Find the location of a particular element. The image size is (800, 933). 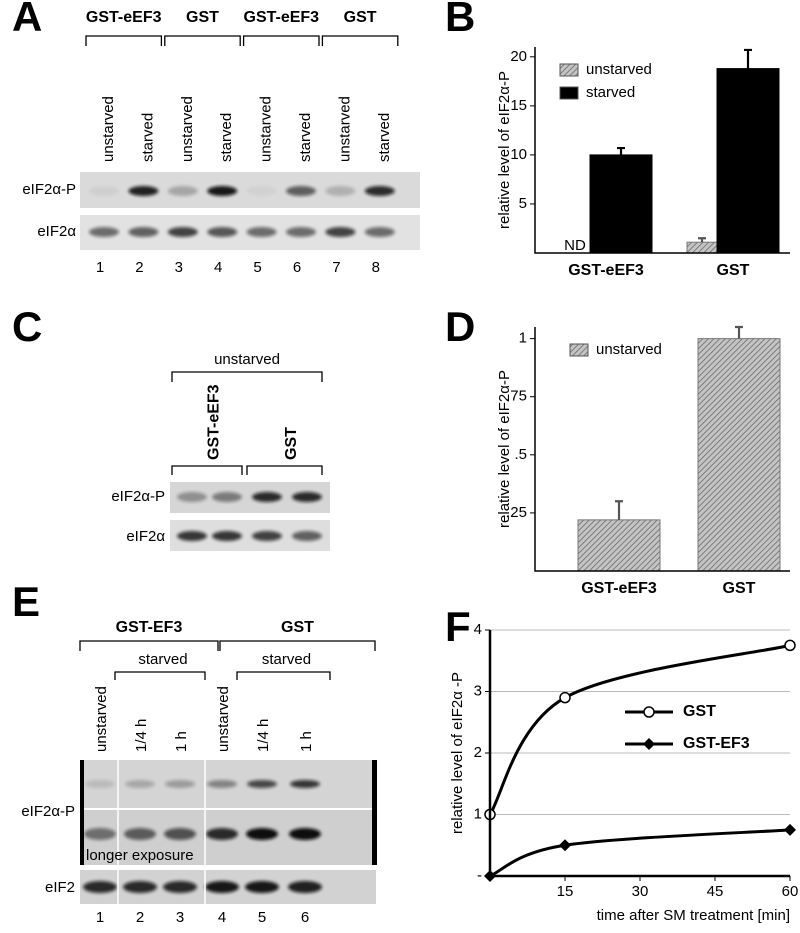

panel-letter: A is located at coordinates (27, 20).